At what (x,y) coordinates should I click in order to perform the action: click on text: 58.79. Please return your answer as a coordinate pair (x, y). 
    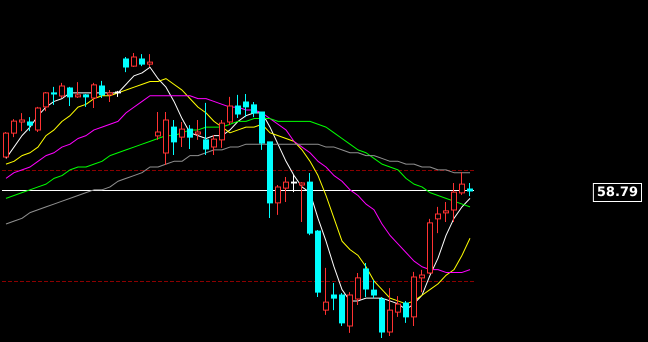
    Looking at the image, I should click on (617, 192).